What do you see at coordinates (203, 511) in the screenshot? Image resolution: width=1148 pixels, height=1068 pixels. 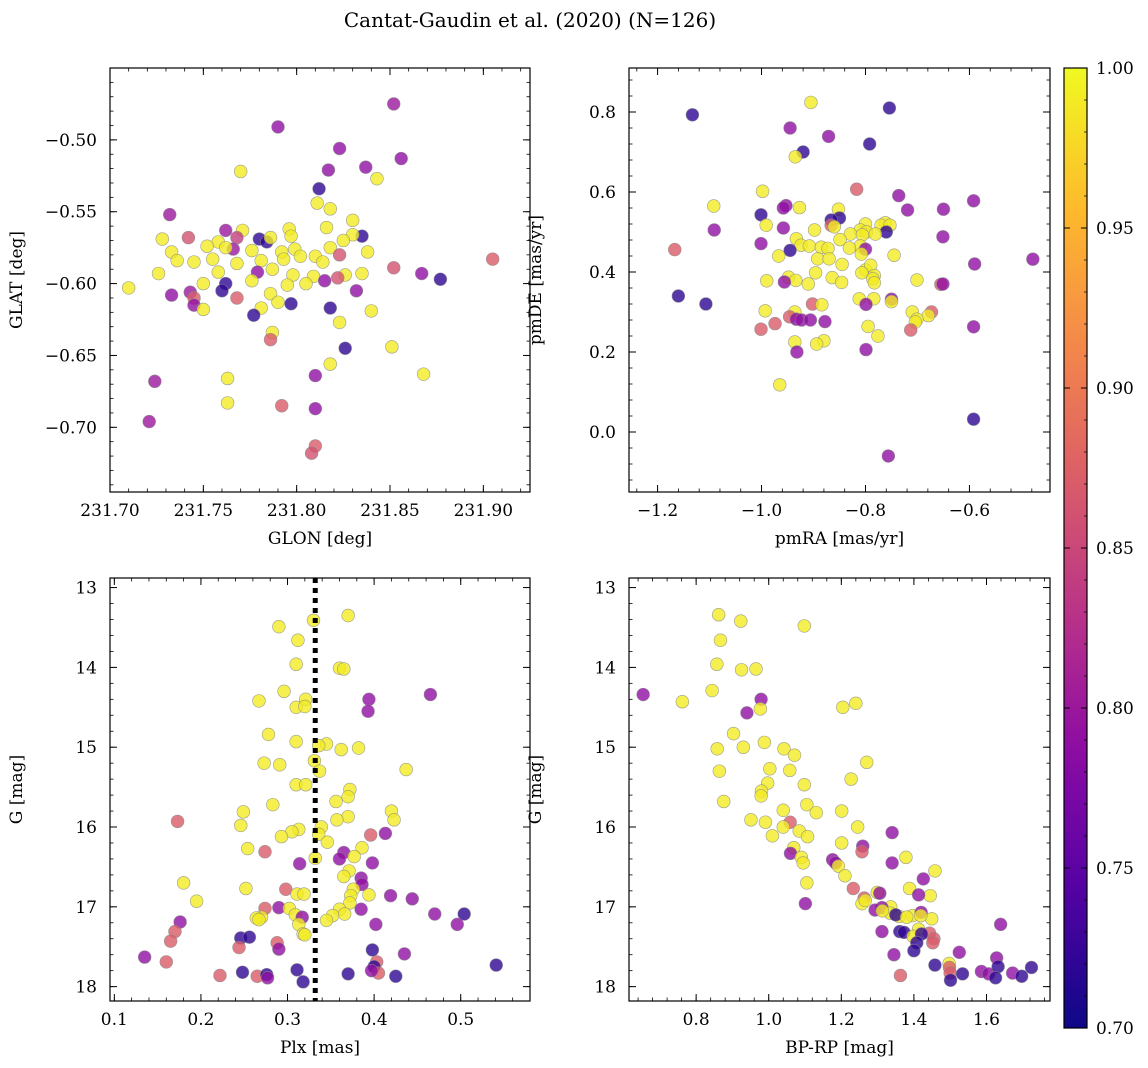 I see `x-tick-label: 231.75` at bounding box center [203, 511].